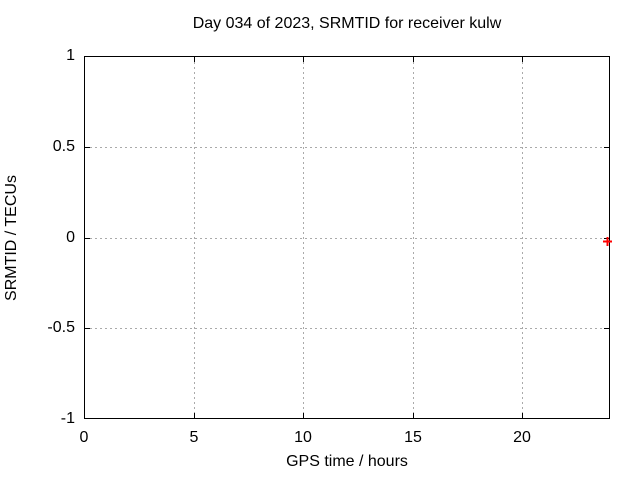 This screenshot has height=480, width=640. I want to click on x-tick-label: 15, so click(413, 437).